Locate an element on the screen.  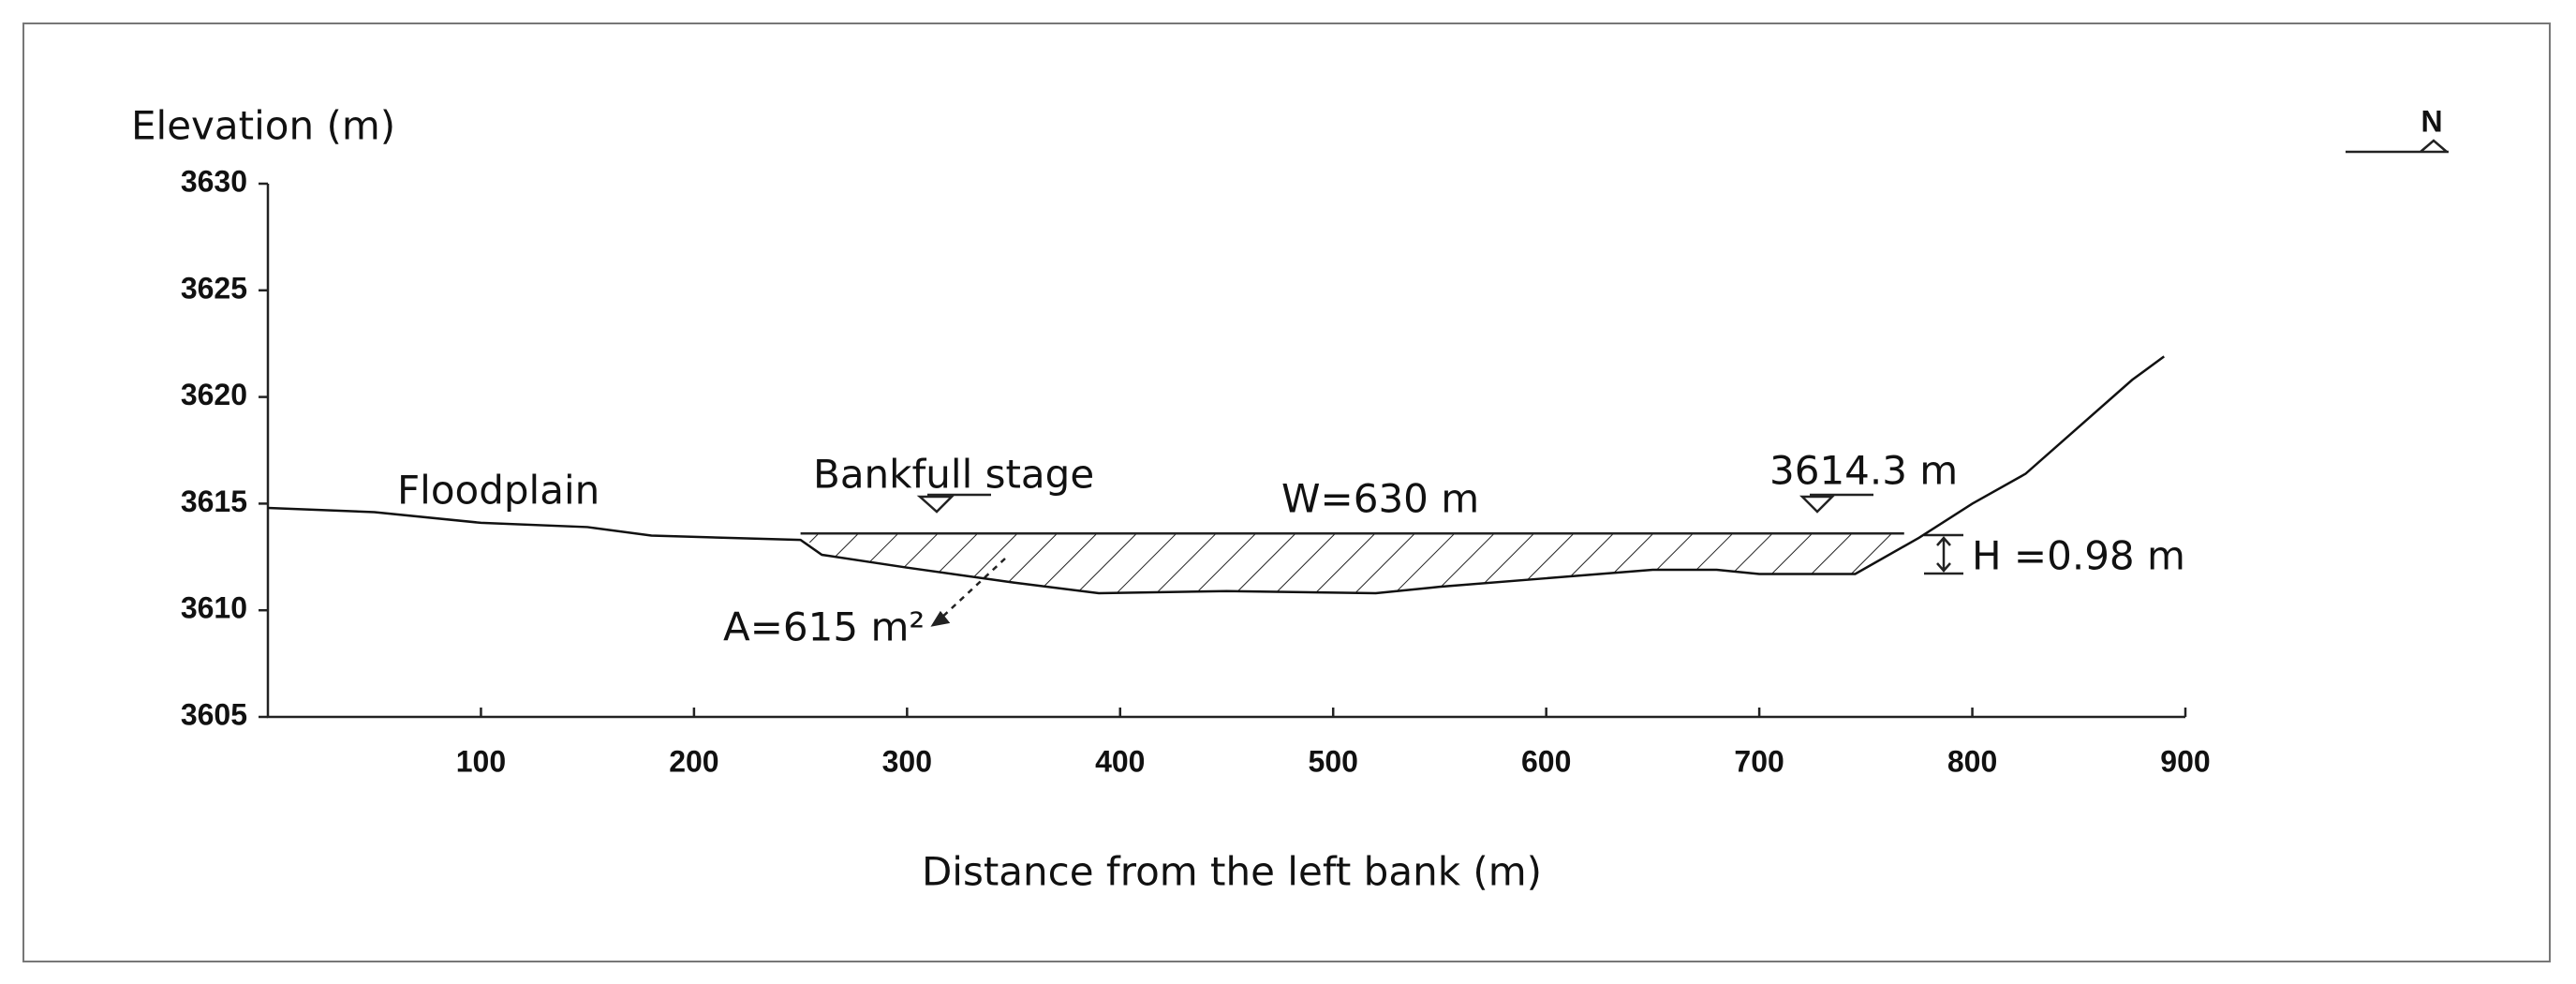
x-tick-label: 100 is located at coordinates (481, 761).